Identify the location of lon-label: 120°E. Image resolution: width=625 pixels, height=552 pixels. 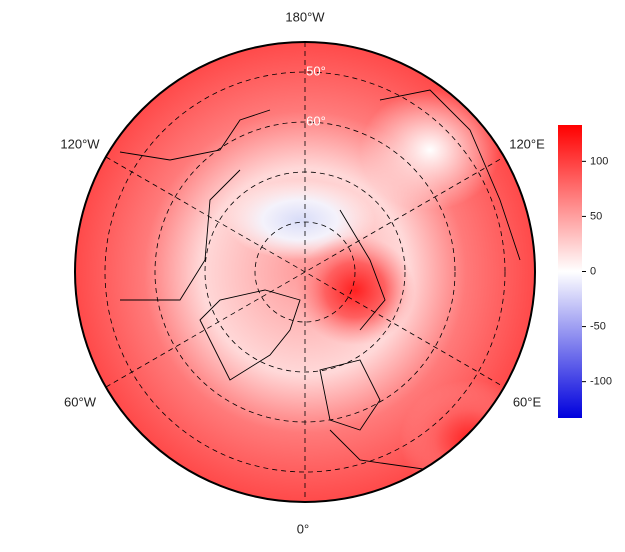
(527, 143).